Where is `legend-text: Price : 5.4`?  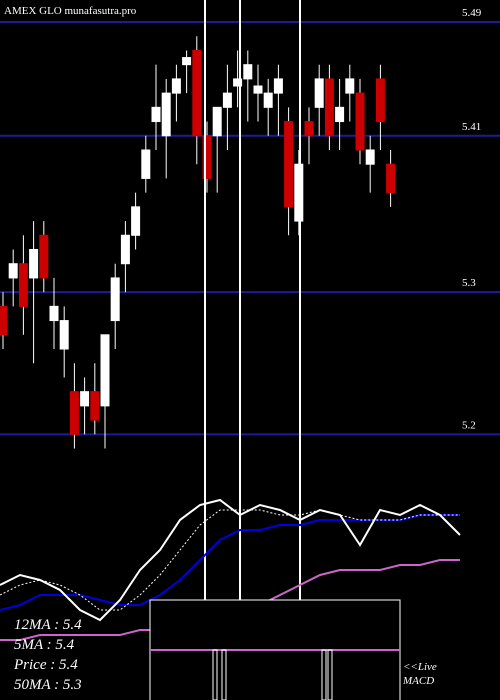 legend-text: Price : 5.4 is located at coordinates (45, 665).